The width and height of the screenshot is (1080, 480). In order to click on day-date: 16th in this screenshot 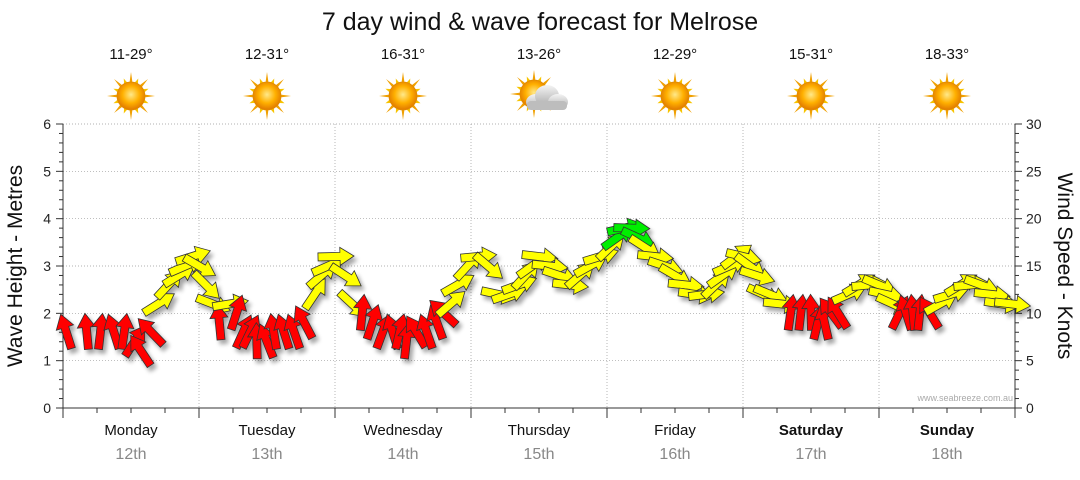, I will do `click(674, 454)`.